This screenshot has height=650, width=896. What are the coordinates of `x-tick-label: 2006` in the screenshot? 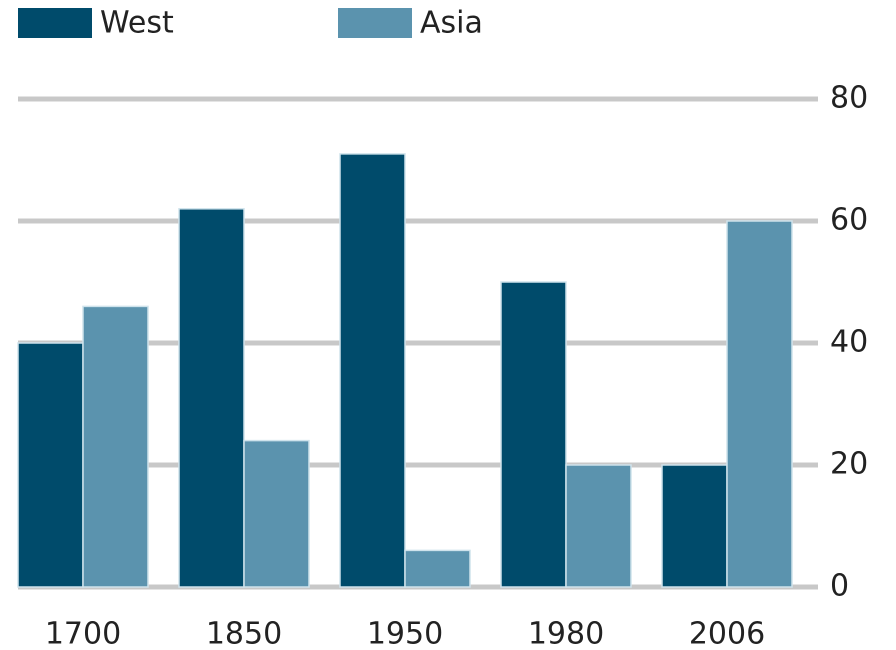 It's located at (727, 633).